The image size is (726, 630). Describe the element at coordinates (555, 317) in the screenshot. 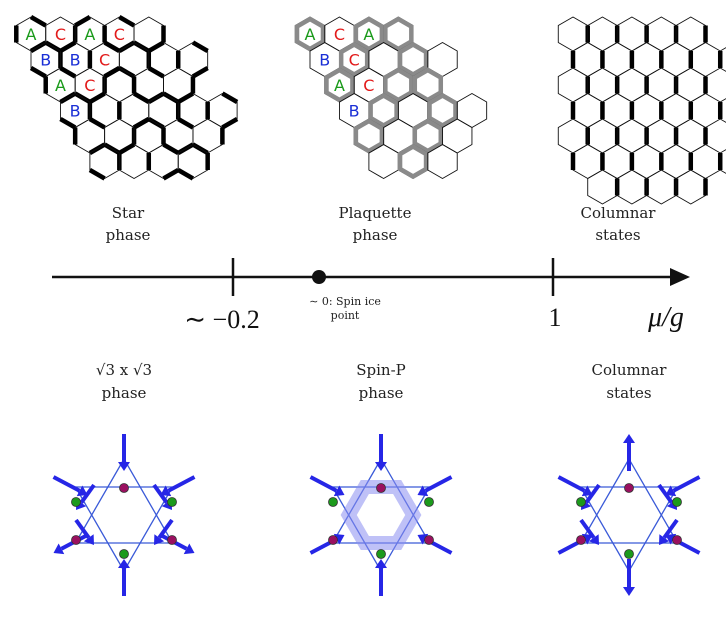

I see `tick-label-one: 1` at that location.